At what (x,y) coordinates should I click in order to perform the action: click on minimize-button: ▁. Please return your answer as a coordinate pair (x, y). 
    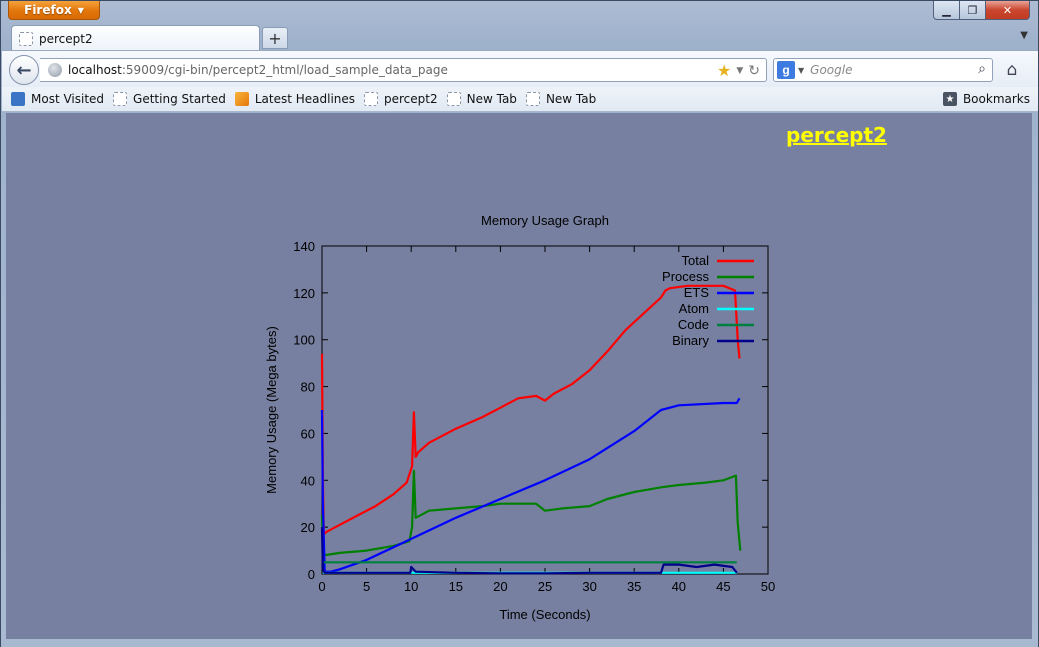
    Looking at the image, I should click on (946, 10).